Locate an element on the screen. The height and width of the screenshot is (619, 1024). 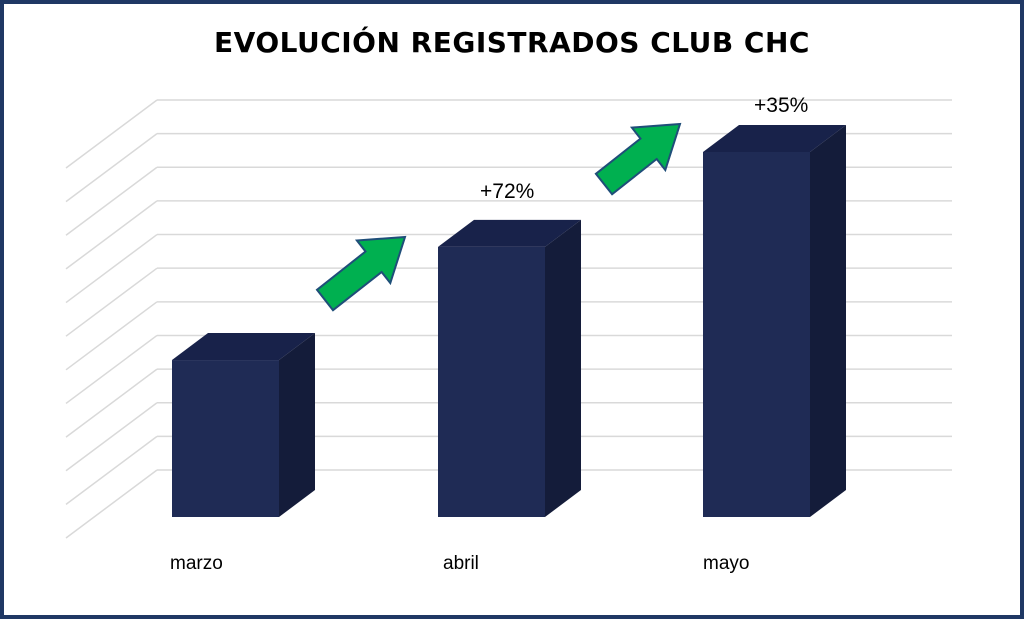
bar-mayo is located at coordinates (774, 321).